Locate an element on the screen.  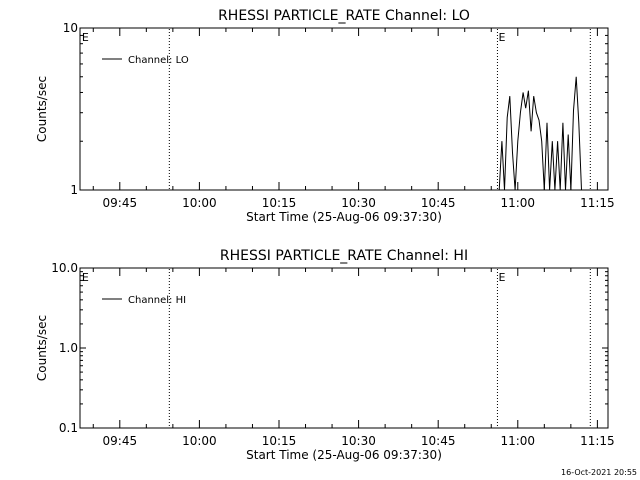
chart-title: RHESSI PARTICLE_RATE Channel: HI is located at coordinates (344, 256).